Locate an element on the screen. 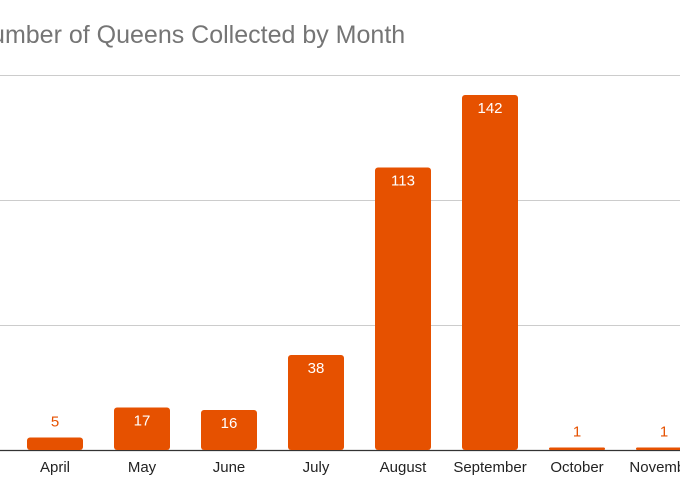 The width and height of the screenshot is (680, 500). x-tick-label-may: May is located at coordinates (142, 467).